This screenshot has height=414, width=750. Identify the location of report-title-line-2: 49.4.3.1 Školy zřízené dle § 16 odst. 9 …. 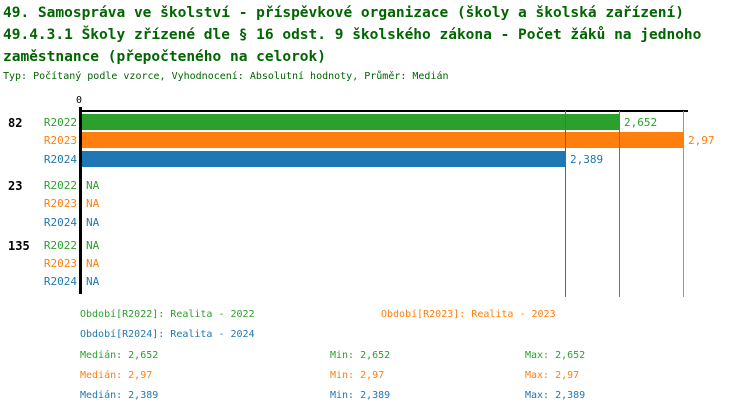
(352, 35).